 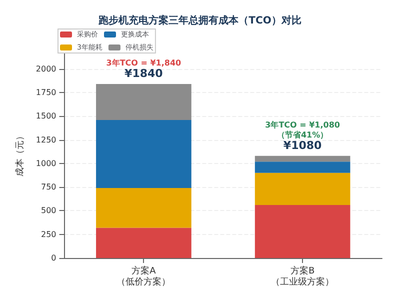 I want to click on annotation: 3年TCO = ¥1,080 （节省41%）, so click(x=302, y=130).